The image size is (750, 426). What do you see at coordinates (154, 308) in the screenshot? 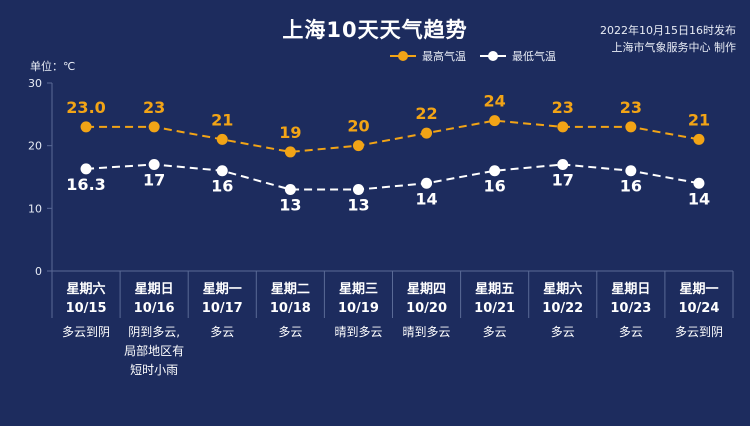
I see `day-date: 10/16` at bounding box center [154, 308].